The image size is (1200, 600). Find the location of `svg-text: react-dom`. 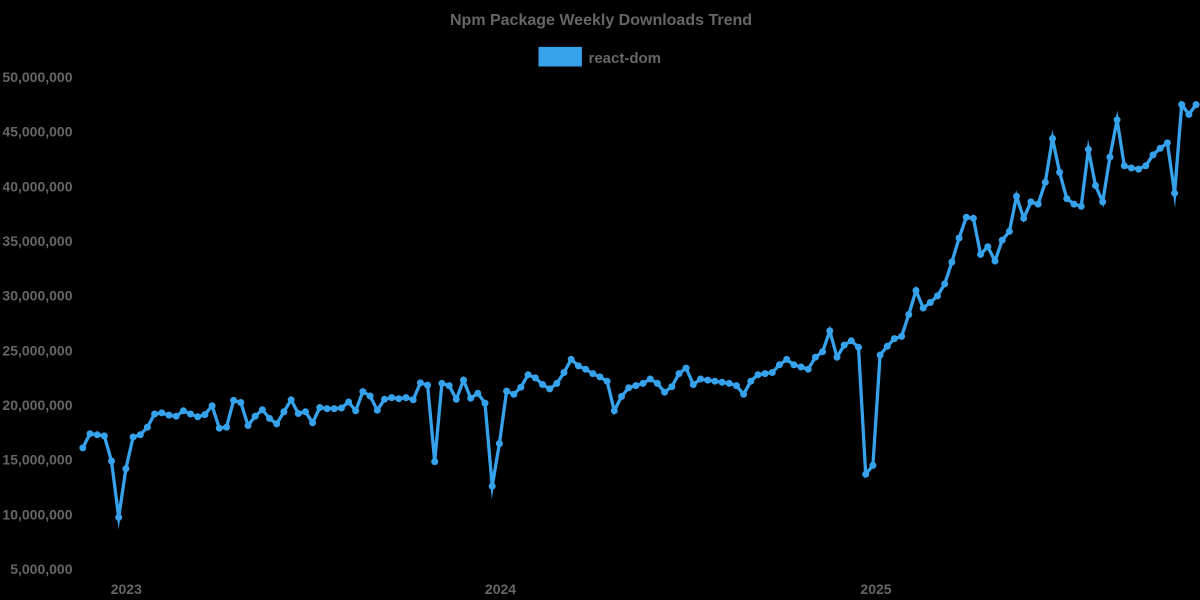

svg-text: react-dom is located at coordinates (625, 58).